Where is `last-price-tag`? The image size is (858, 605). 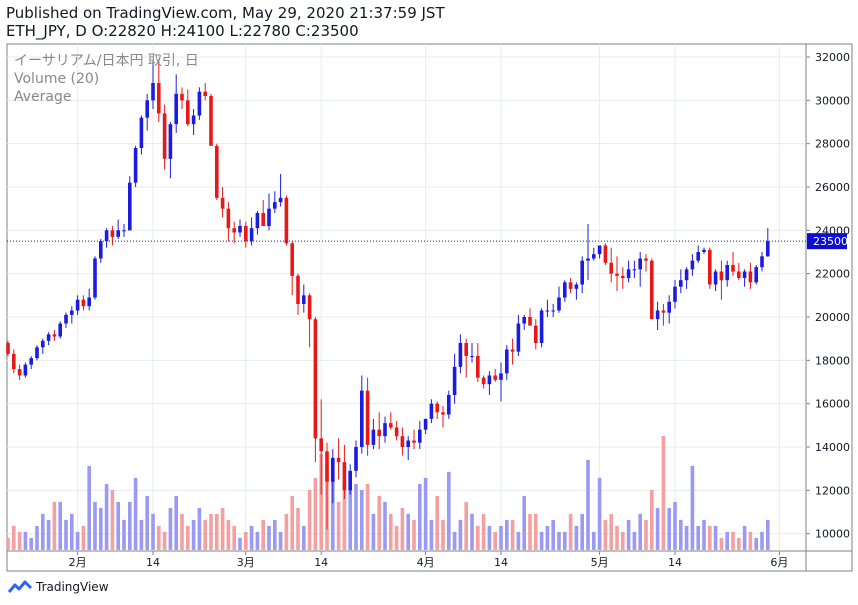
last-price-tag is located at coordinates (827, 241).